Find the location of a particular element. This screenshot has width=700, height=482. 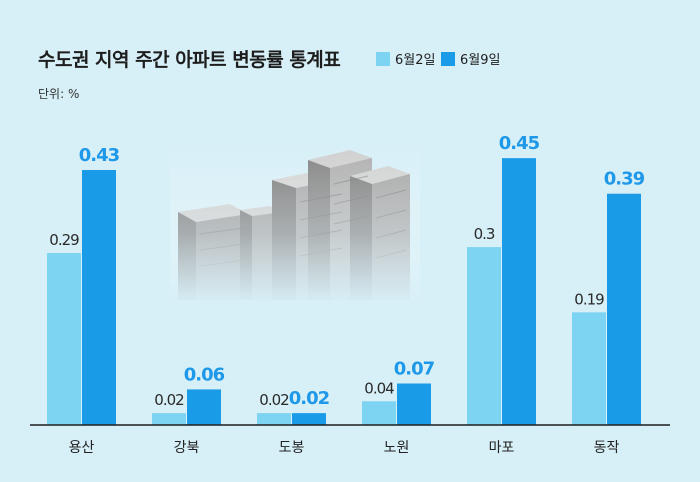

chart-title: 수도권 지역 주간 아파트 변동률 통계표 is located at coordinates (189, 60).